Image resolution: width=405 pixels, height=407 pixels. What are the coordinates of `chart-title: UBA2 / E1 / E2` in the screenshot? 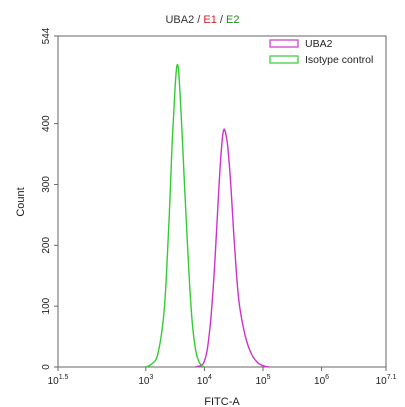 It's located at (202, 20).